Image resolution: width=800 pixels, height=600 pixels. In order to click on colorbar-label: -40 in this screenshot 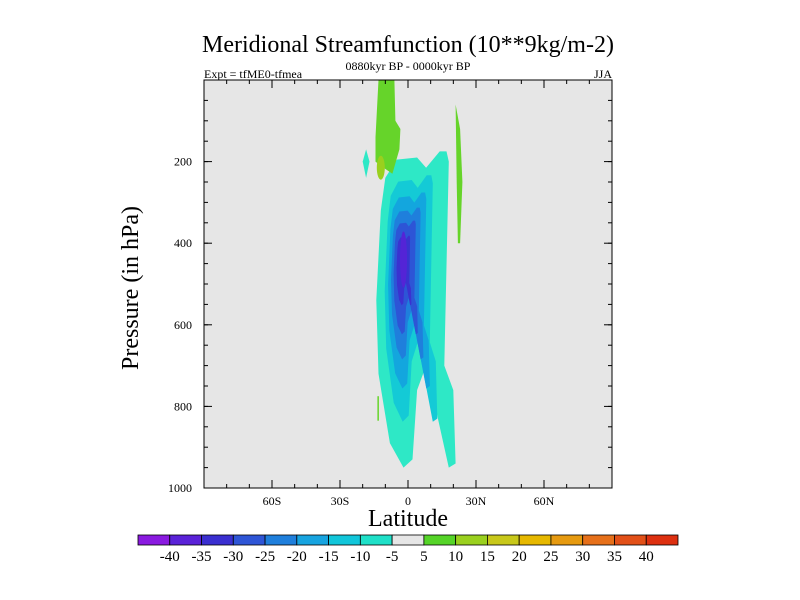, I will do `click(170, 557)`.